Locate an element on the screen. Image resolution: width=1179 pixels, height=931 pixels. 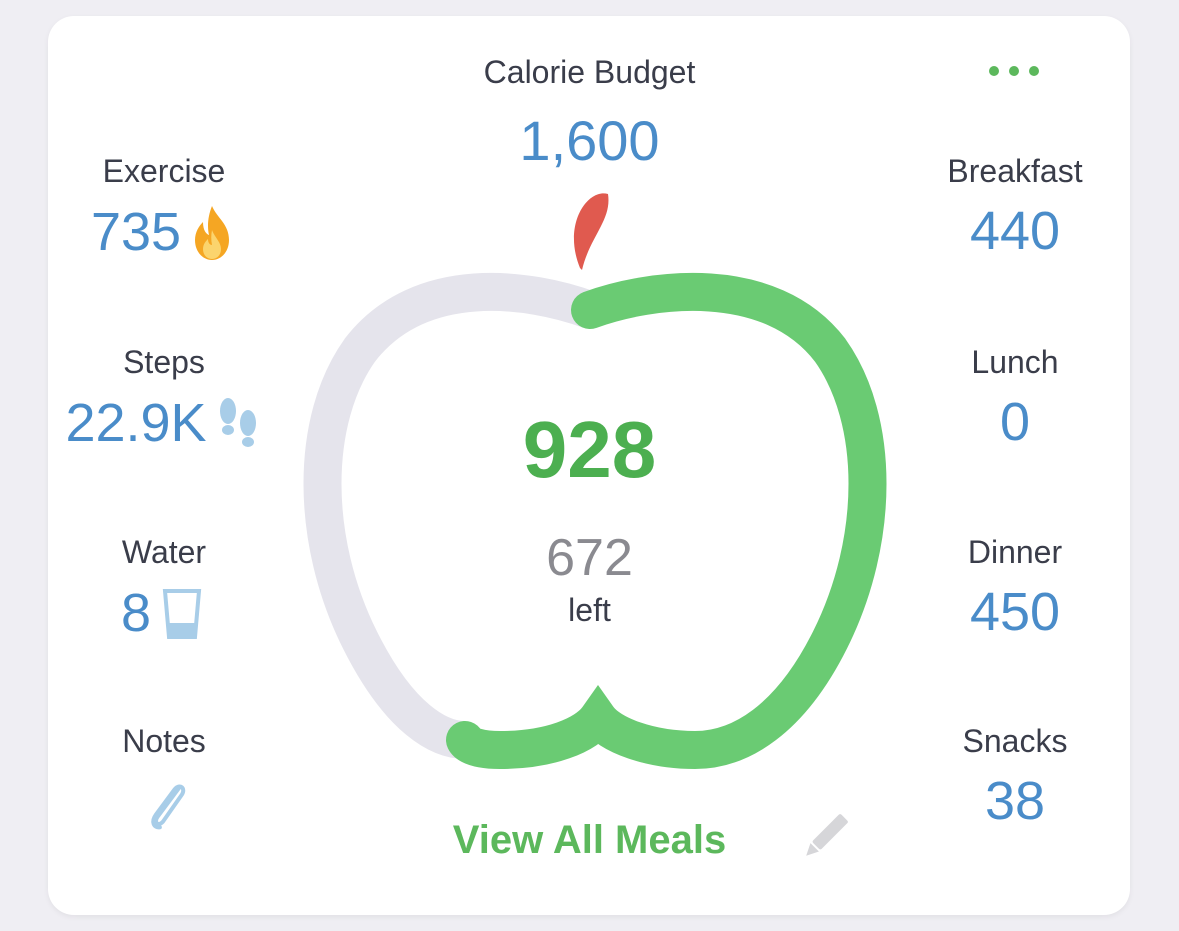
exercise-stat: Exercise 735 is located at coordinates (164, 207).